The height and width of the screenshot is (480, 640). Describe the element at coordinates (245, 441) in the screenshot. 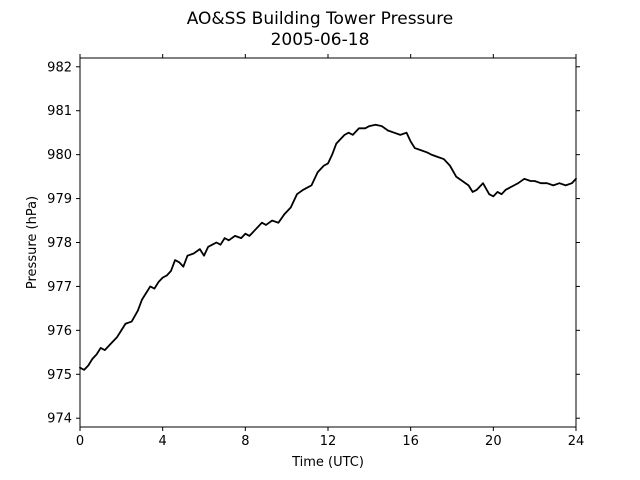

I see `x-tick-label: 8` at that location.